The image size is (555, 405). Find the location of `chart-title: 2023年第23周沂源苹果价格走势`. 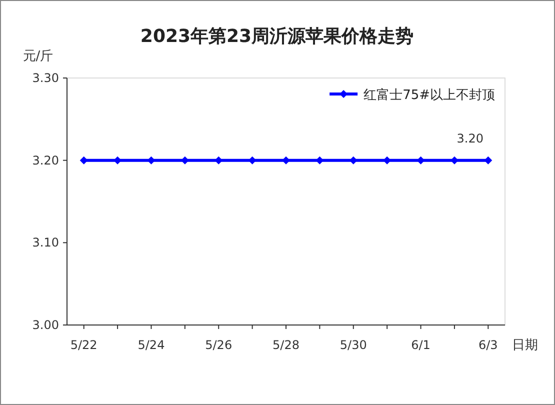

chart-title: 2023年第23周沂源苹果价格走势 is located at coordinates (277, 36).